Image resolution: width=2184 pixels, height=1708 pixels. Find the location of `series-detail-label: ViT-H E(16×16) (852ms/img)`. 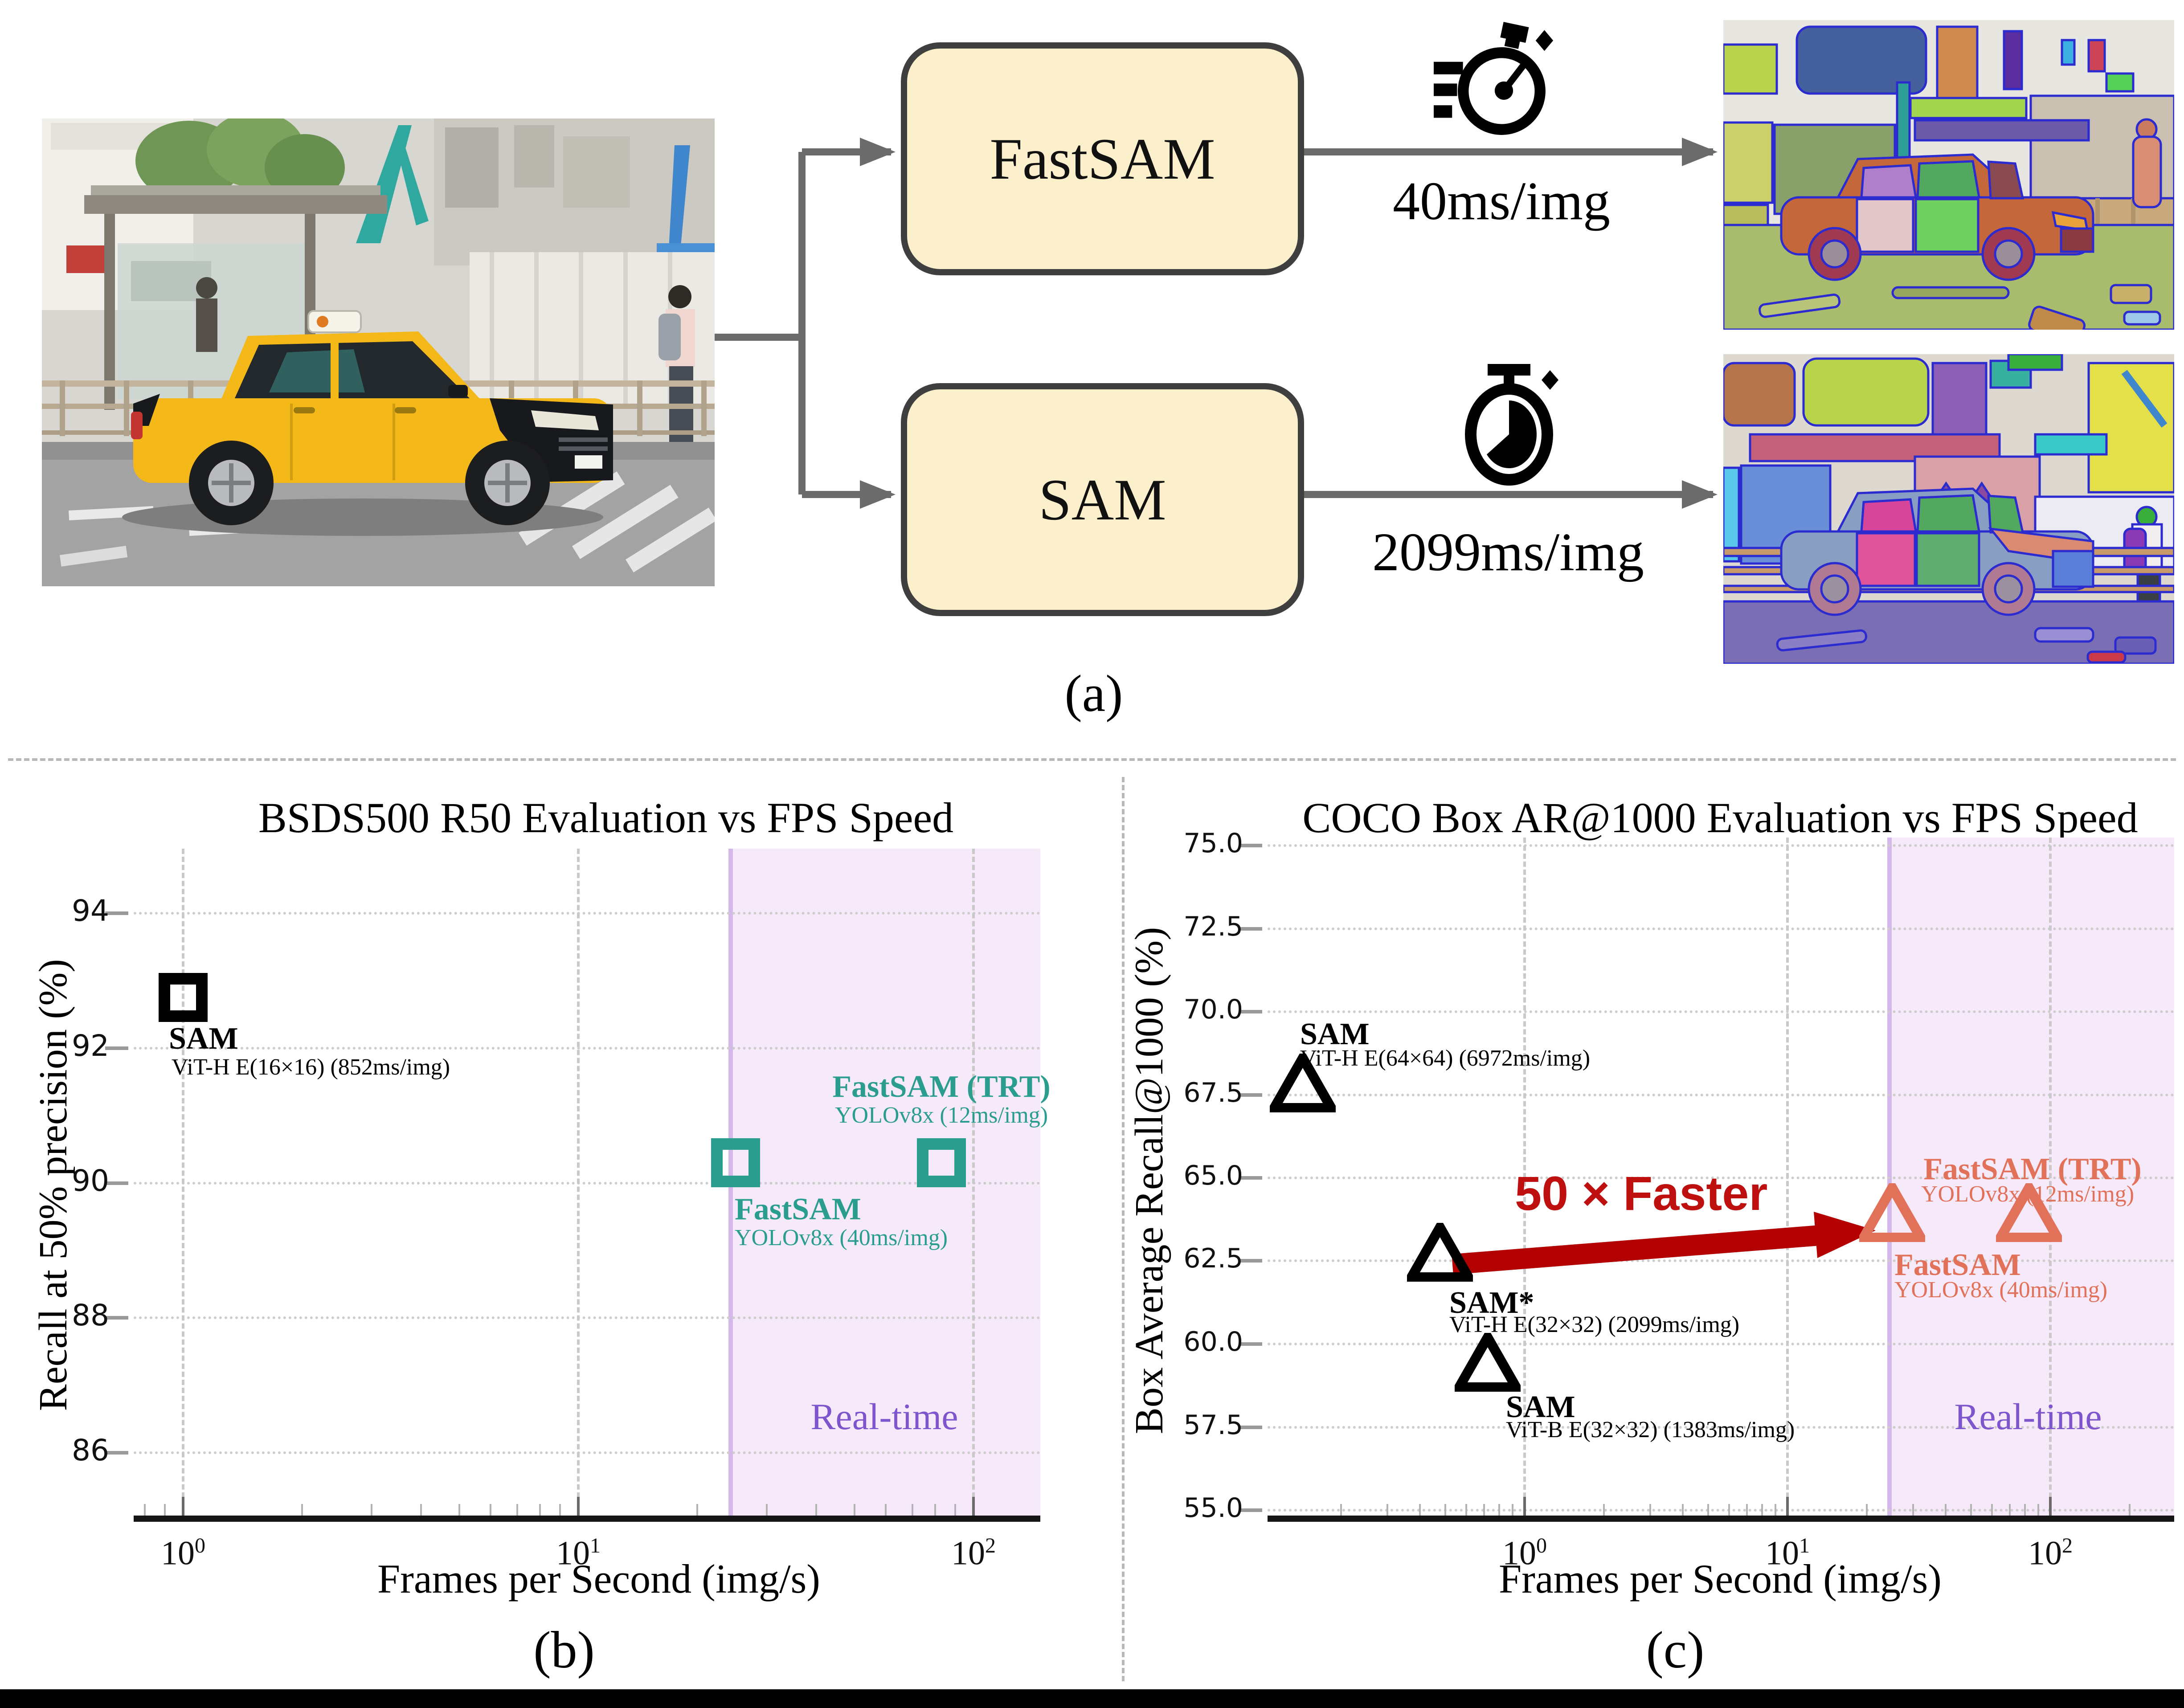

series-detail-label: ViT-H E(16×16) (852ms/img) is located at coordinates (311, 1067).